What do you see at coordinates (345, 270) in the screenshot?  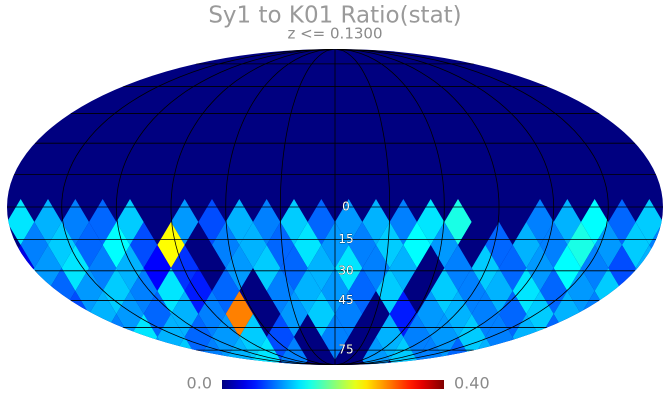 I see `lat-label: 30` at bounding box center [345, 270].